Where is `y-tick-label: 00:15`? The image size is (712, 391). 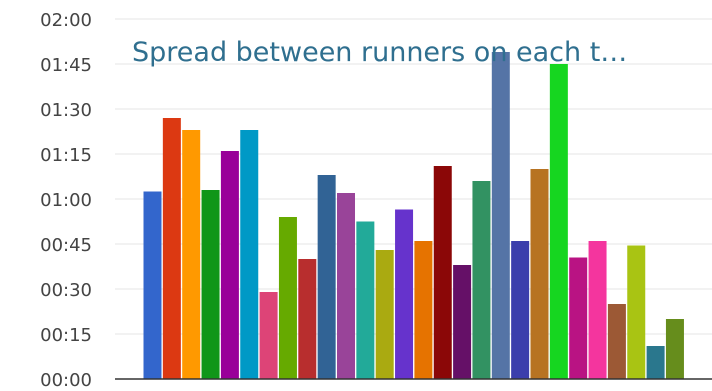 y-tick-label: 00:15 is located at coordinates (66, 335).